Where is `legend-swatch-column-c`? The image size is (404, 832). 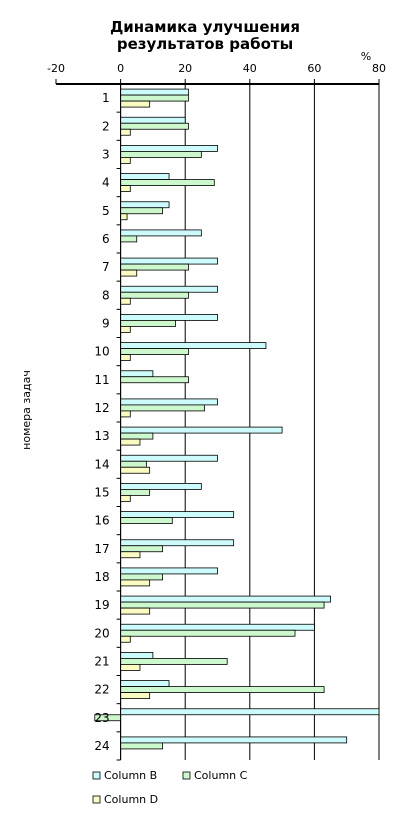 legend-swatch-column-c is located at coordinates (186, 775).